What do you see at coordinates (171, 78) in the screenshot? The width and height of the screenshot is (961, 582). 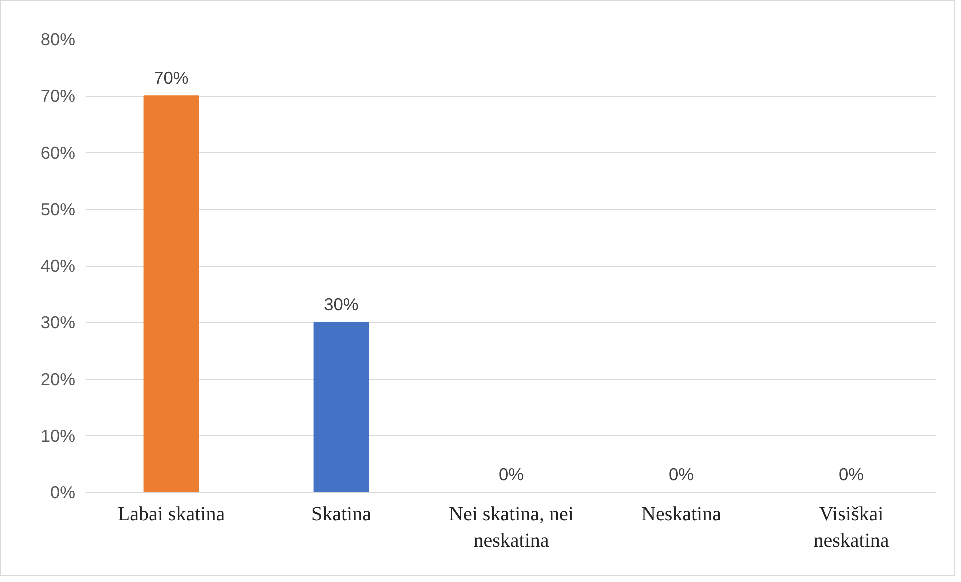 I see `data-label: 70%` at bounding box center [171, 78].